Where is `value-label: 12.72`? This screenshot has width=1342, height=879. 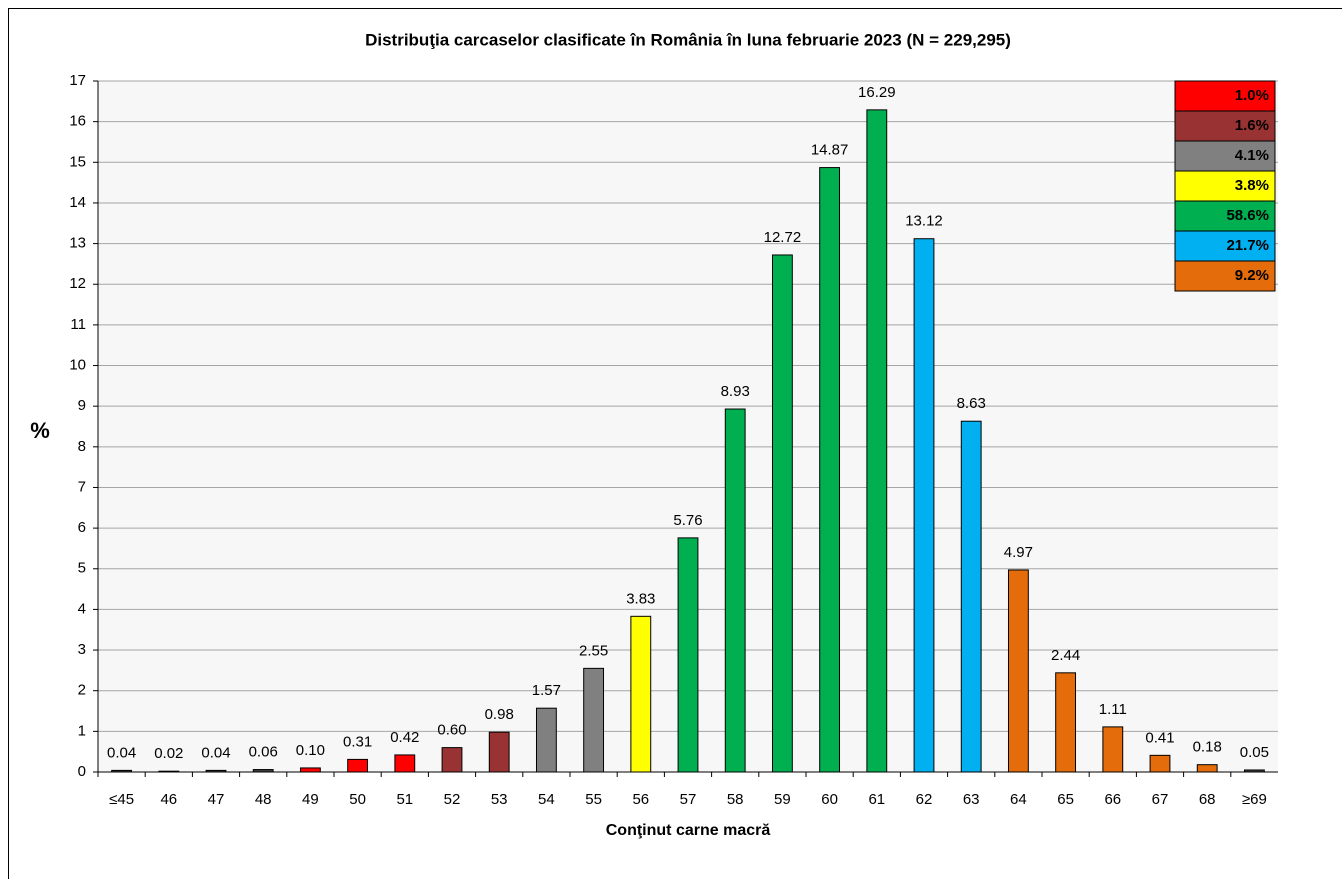 value-label: 12.72 is located at coordinates (783, 237).